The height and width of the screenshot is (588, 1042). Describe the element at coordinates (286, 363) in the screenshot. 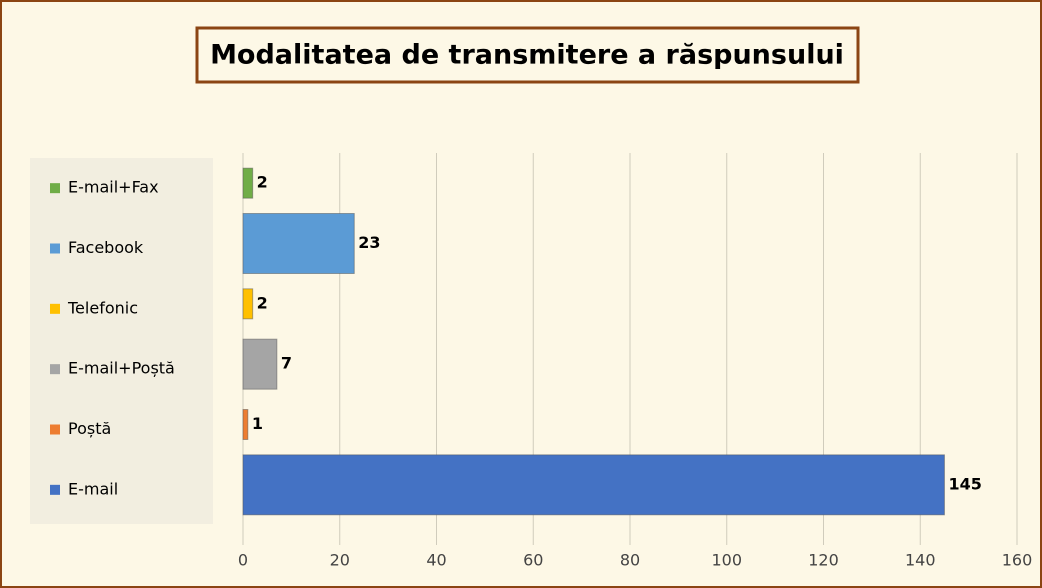

I see `data-label: 7` at that location.